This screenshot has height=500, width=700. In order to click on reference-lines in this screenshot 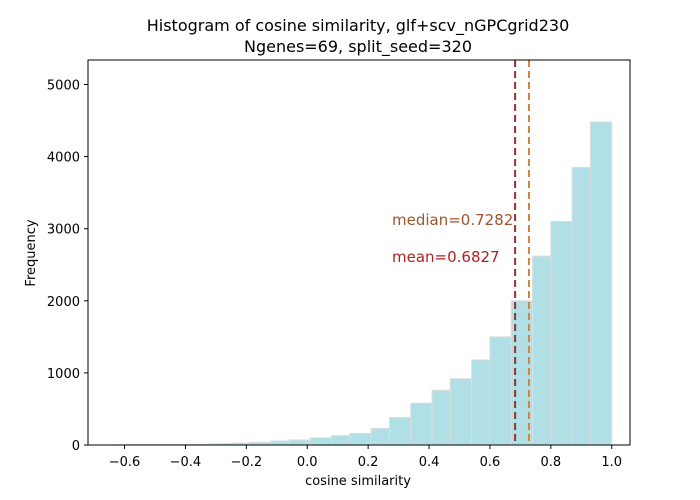, I will do `click(522, 252)`.